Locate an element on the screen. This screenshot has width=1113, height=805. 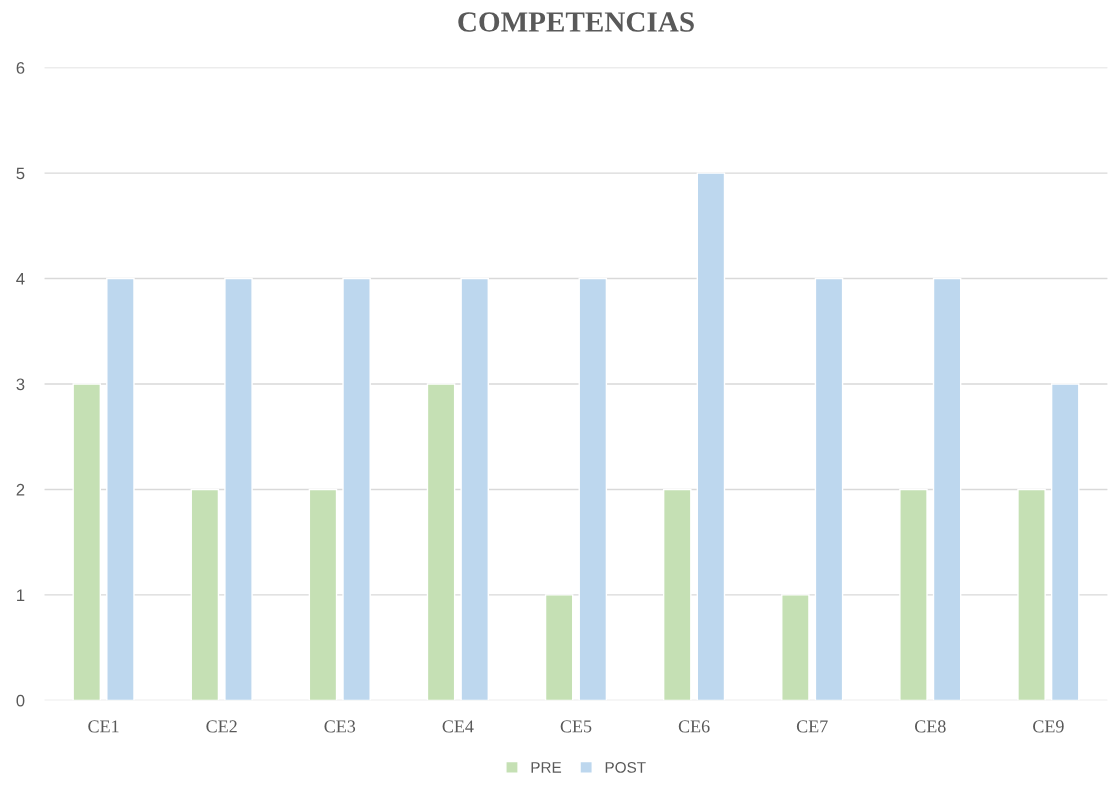
x-tick-label: CE3 is located at coordinates (340, 726).